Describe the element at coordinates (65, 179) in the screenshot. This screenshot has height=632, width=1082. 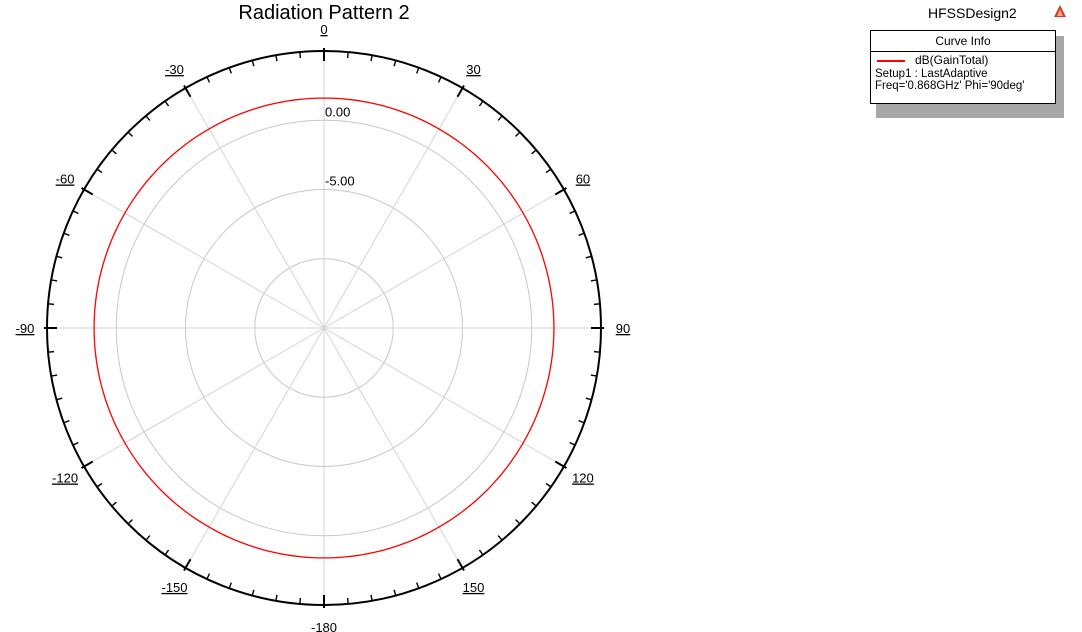
I see `angle-tick-label: -60` at that location.